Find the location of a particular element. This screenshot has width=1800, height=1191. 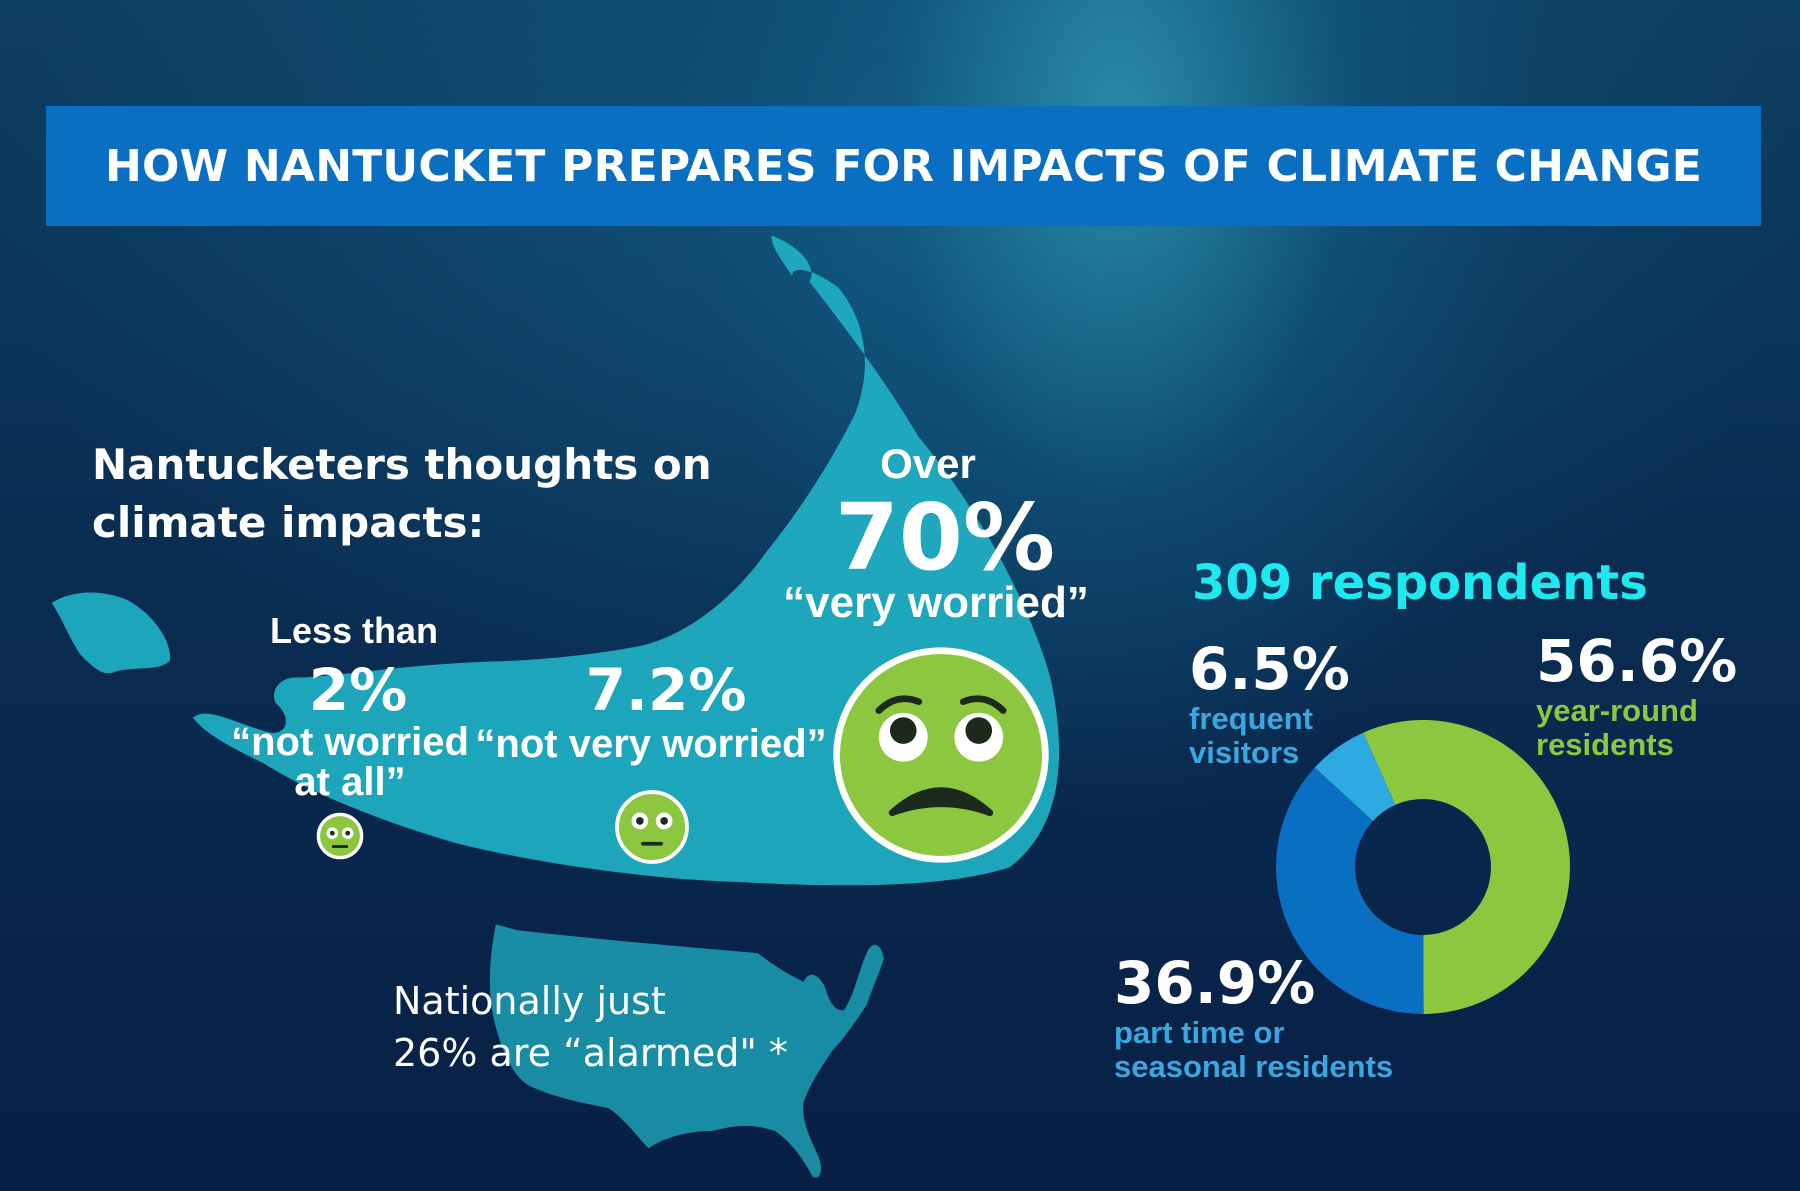

national-stat: Nationally just 26% are “alarmed" * is located at coordinates (590, 1027).